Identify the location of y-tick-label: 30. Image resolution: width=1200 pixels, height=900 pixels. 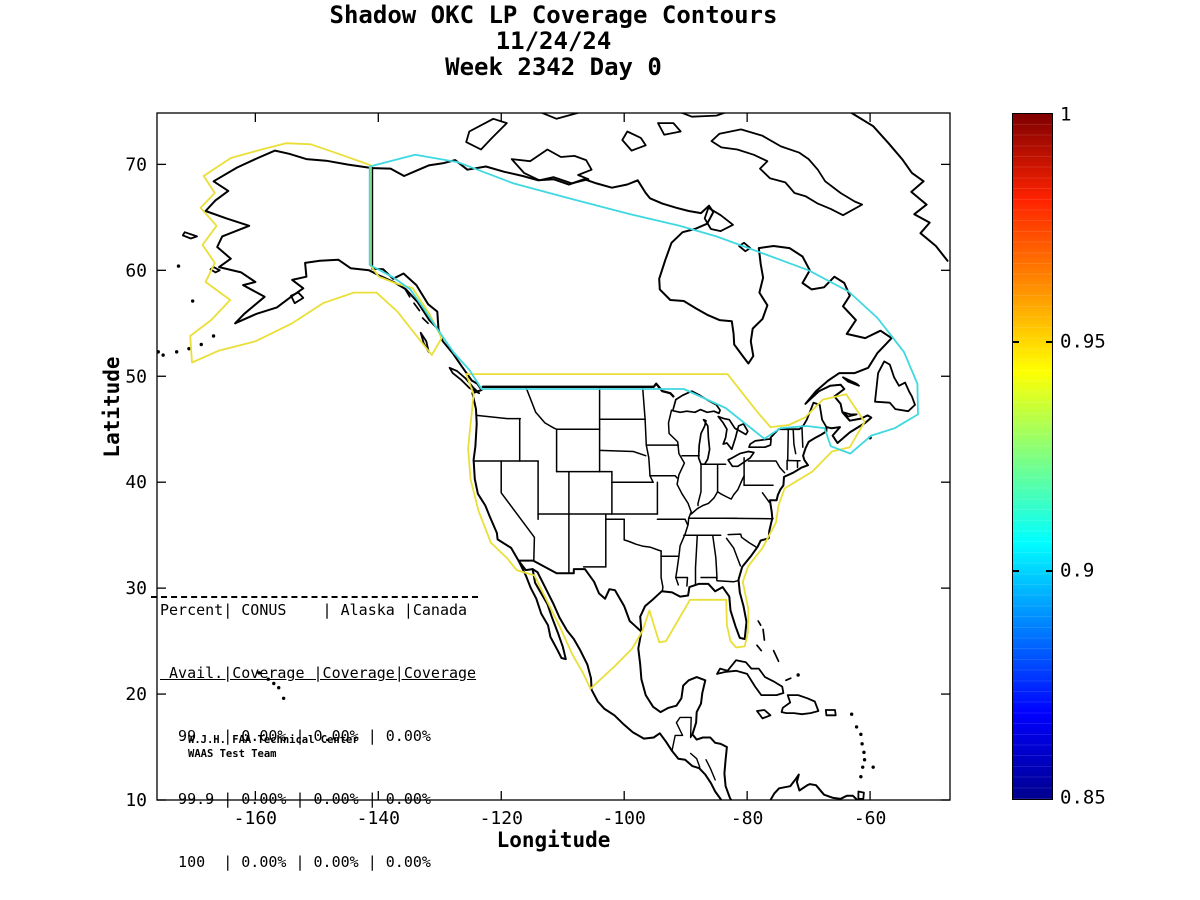
(136, 588).